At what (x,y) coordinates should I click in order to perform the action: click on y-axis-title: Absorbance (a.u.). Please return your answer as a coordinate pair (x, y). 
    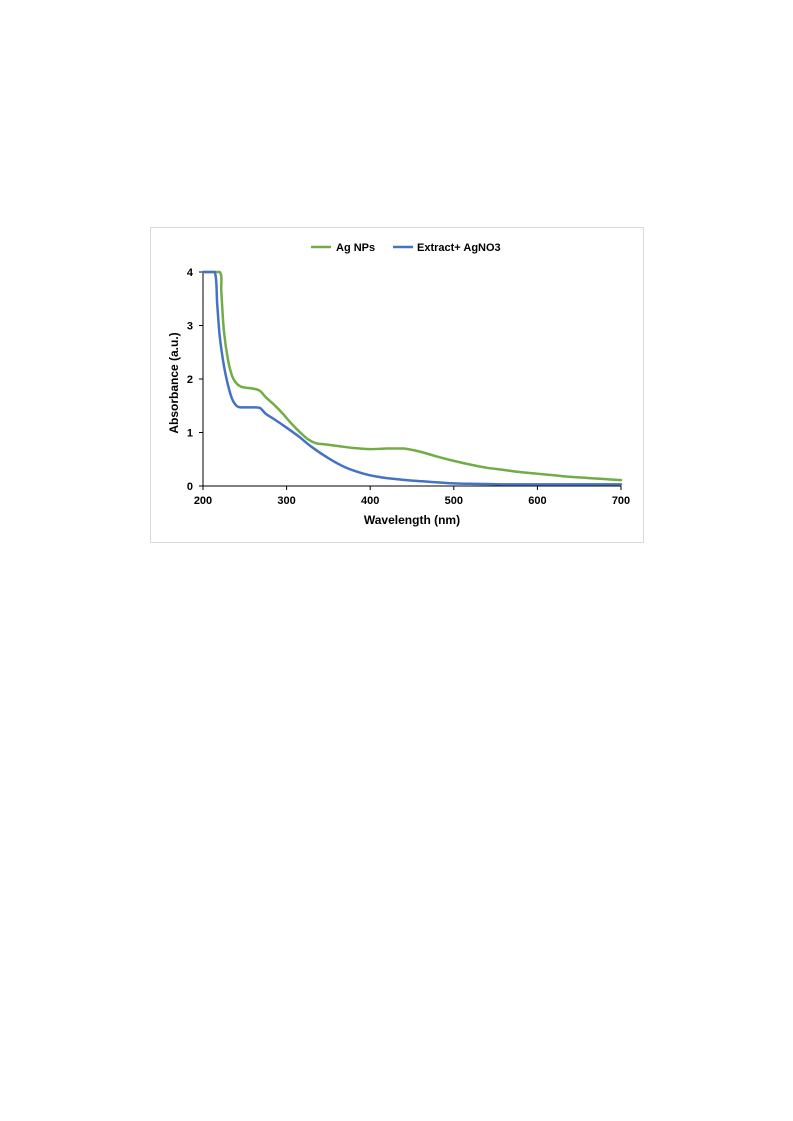
    Looking at the image, I should click on (174, 382).